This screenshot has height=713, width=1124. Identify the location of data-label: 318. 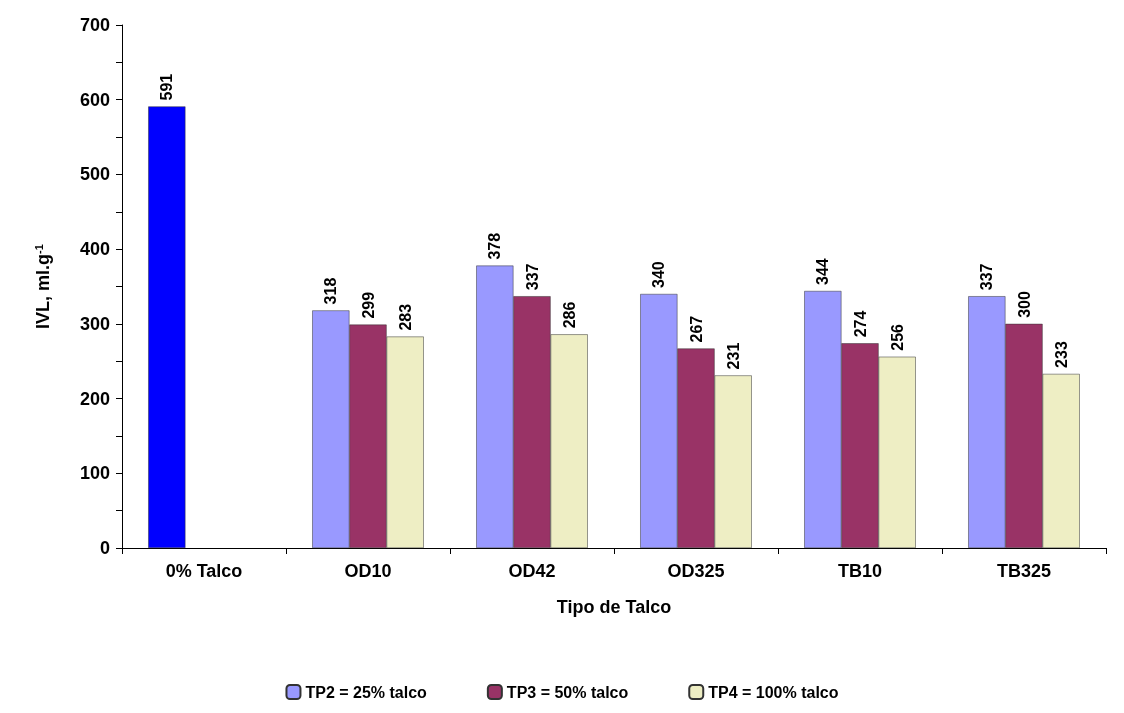
(331, 291).